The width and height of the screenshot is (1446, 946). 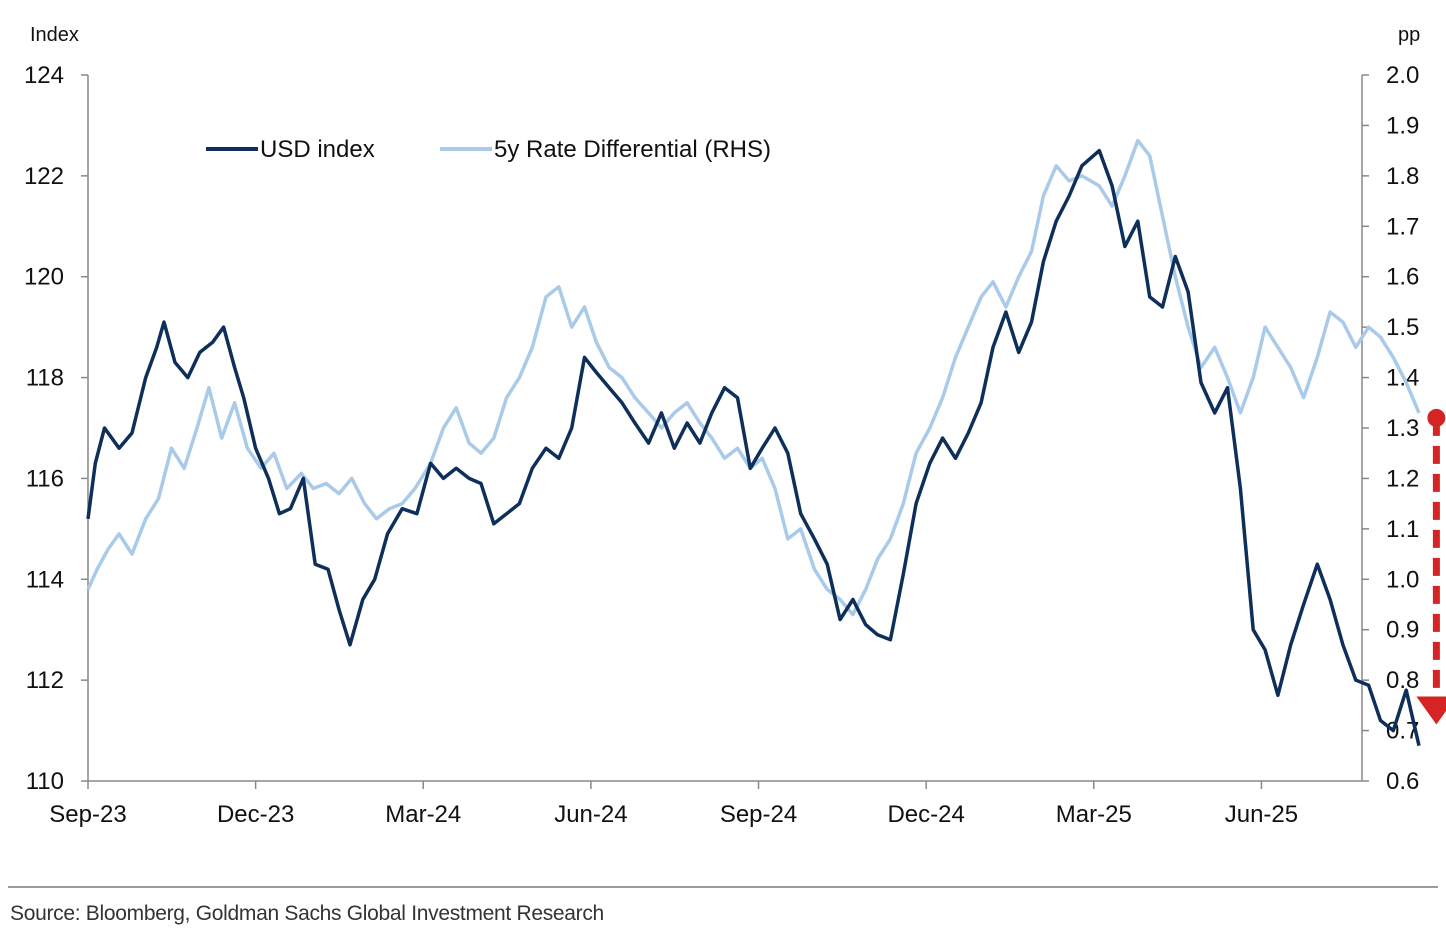 I want to click on x-tick-label: Sep-24, so click(x=758, y=814).